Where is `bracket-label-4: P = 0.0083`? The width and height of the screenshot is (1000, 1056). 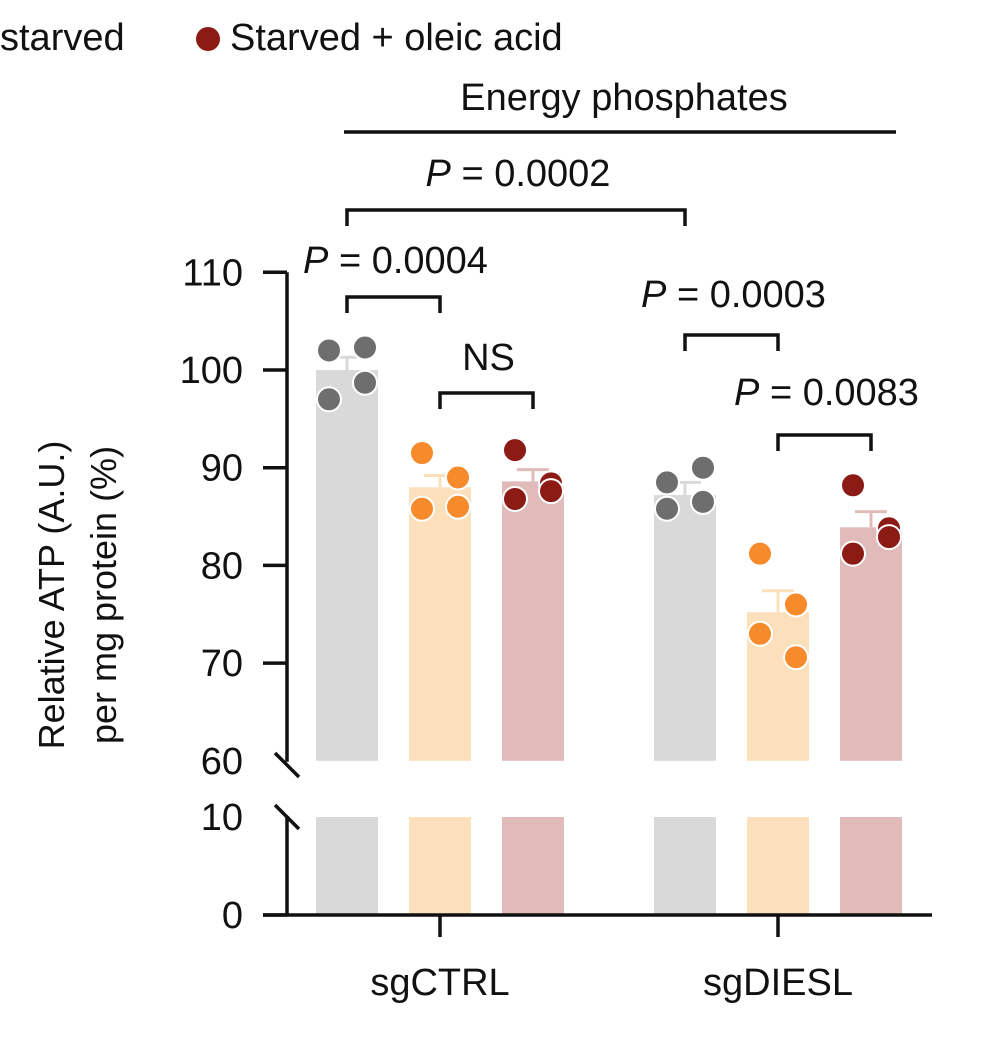 bracket-label-4: P = 0.0083 is located at coordinates (826, 393).